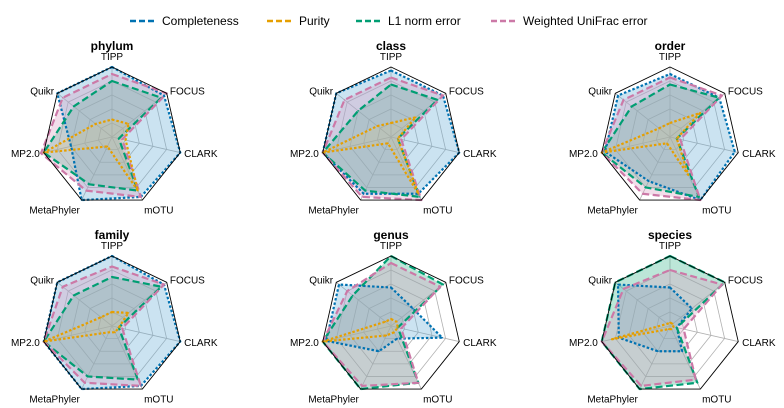  Describe the element at coordinates (25, 154) in the screenshot. I see `axis-label-mp2-0: MP2.0` at that location.